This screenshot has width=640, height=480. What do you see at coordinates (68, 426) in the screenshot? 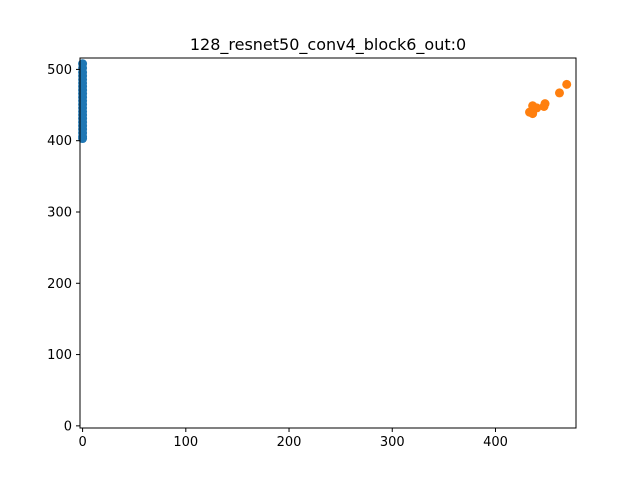
I see `y-tick-label: 0` at bounding box center [68, 426].